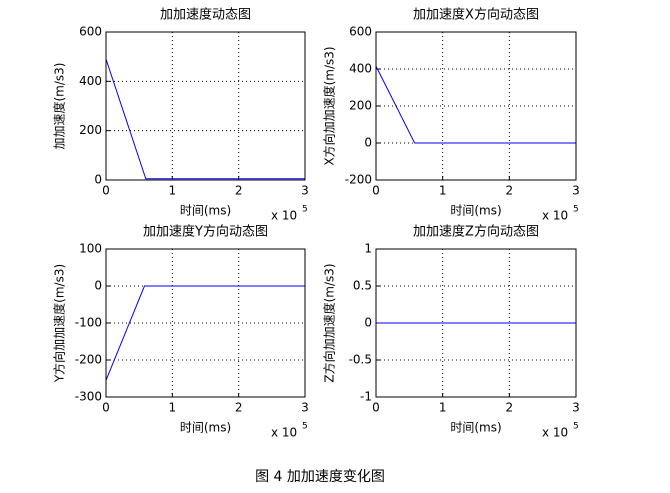 The image size is (670, 493). Describe the element at coordinates (205, 232) in the screenshot. I see `chart-title: 加加速度Y方向动态图` at that location.